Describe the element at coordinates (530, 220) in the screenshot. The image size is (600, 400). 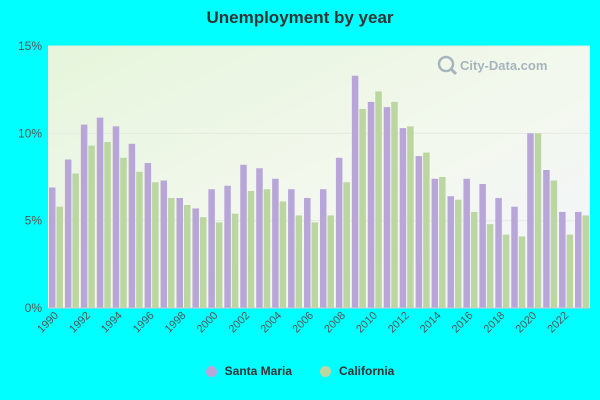
I see `bar-santa-maria-2020` at that location.